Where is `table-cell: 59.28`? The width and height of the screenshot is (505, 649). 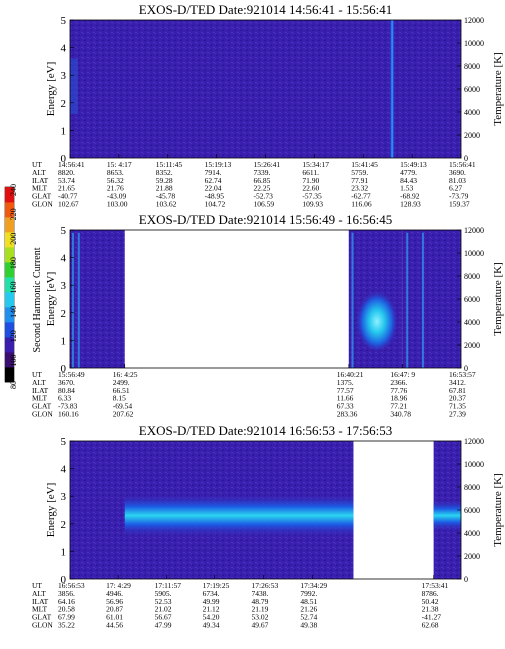 table-cell: 59.28 is located at coordinates (164, 180).